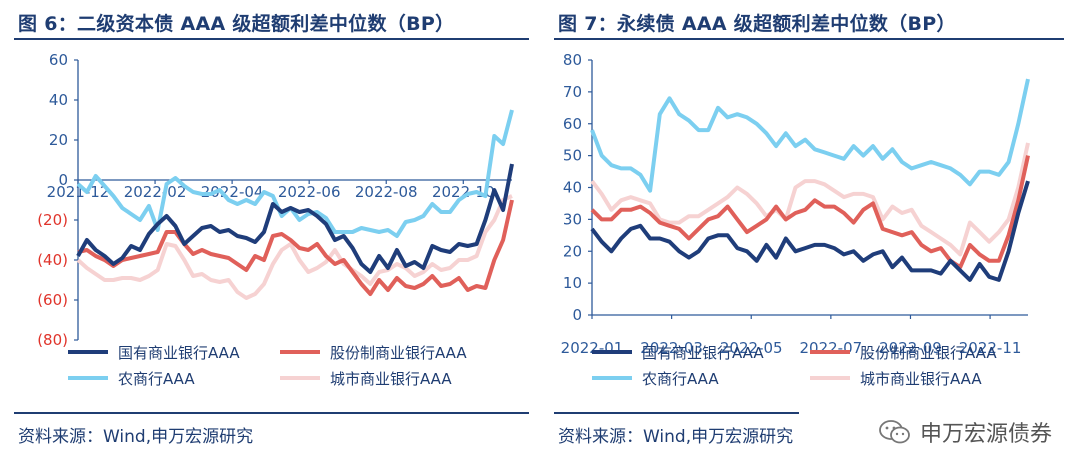 The width and height of the screenshot is (1080, 476). Describe the element at coordinates (572, 219) in the screenshot. I see `y-tick-label: 30` at that location.